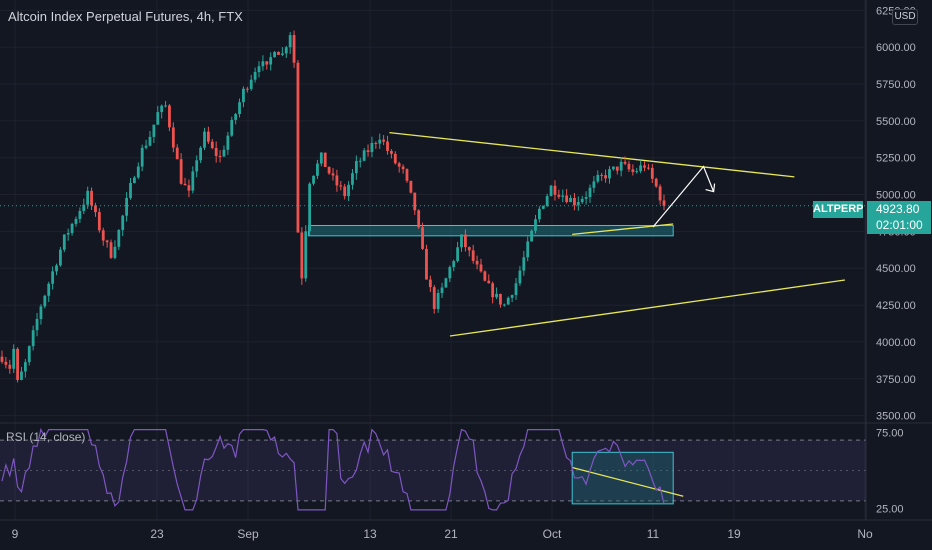 Image resolution: width=932 pixels, height=550 pixels. What do you see at coordinates (157, 534) in the screenshot?
I see `time-tick-label: 23` at bounding box center [157, 534].